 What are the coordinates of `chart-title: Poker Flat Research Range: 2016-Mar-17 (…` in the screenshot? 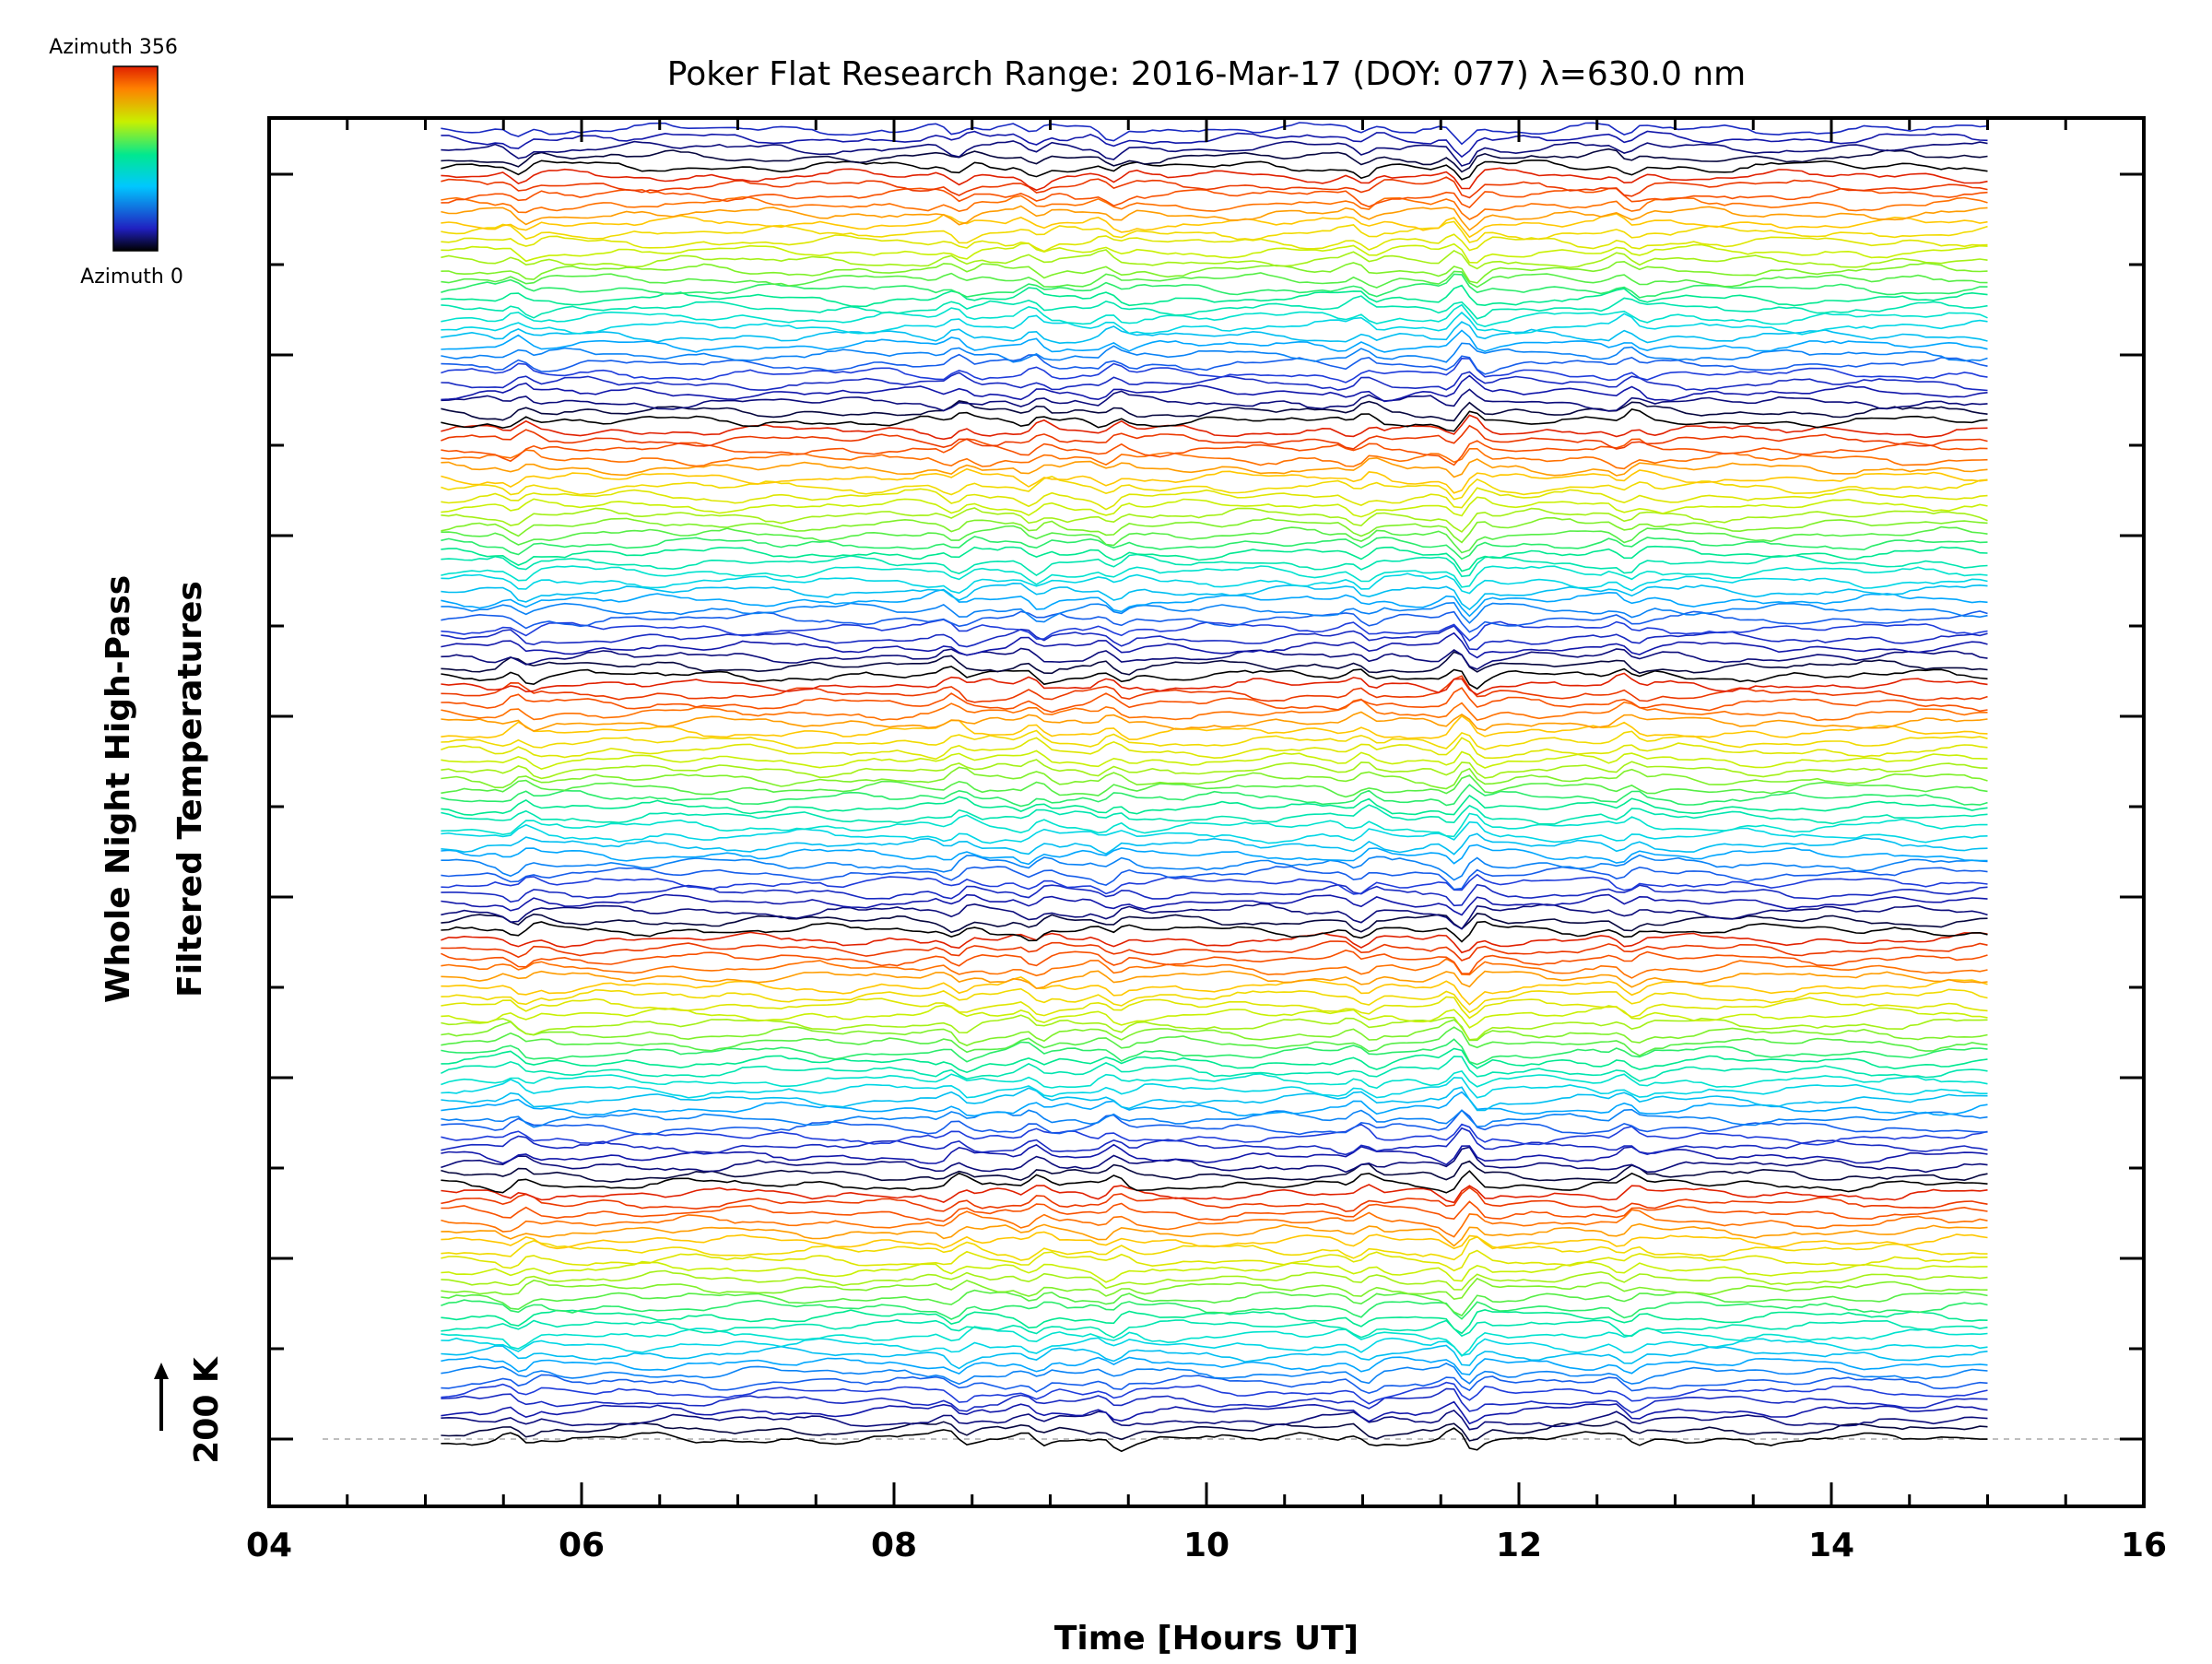 It's located at (1206, 74).